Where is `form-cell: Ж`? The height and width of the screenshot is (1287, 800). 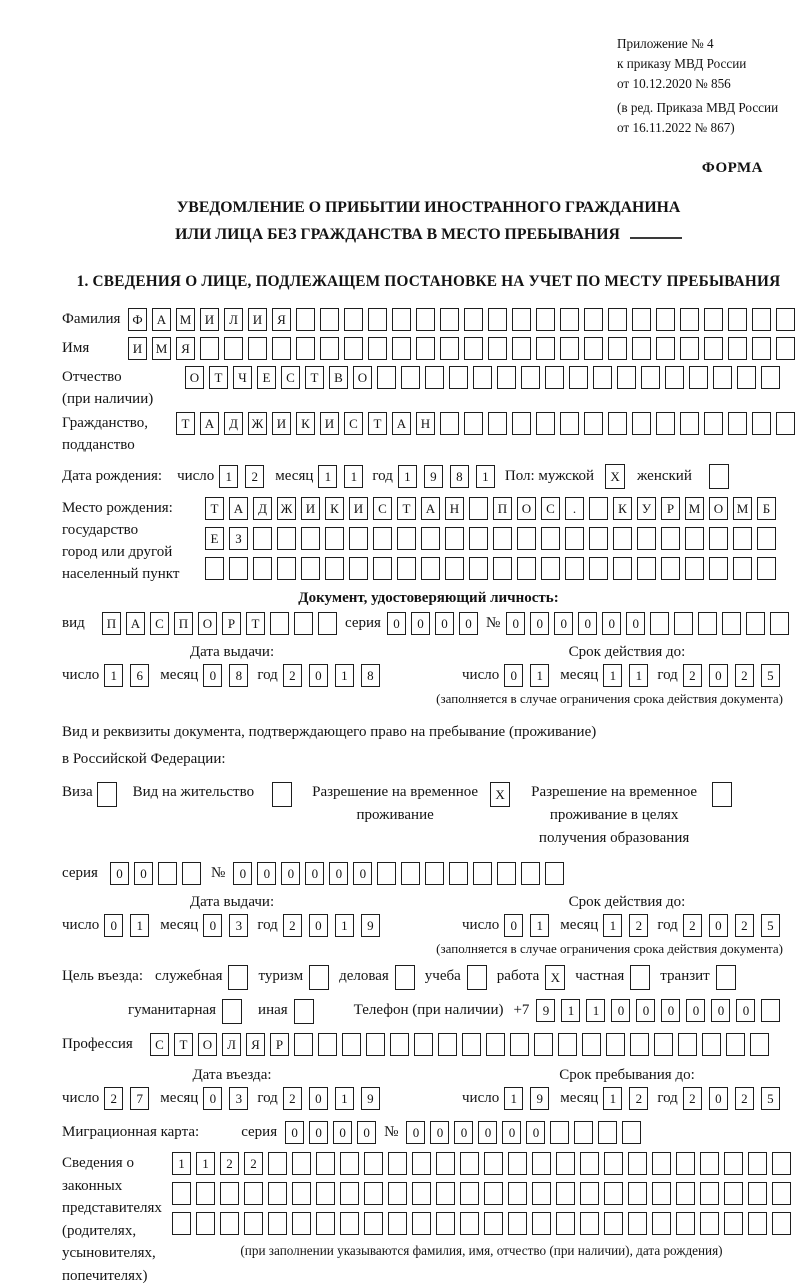
form-cell: Ж is located at coordinates (286, 508).